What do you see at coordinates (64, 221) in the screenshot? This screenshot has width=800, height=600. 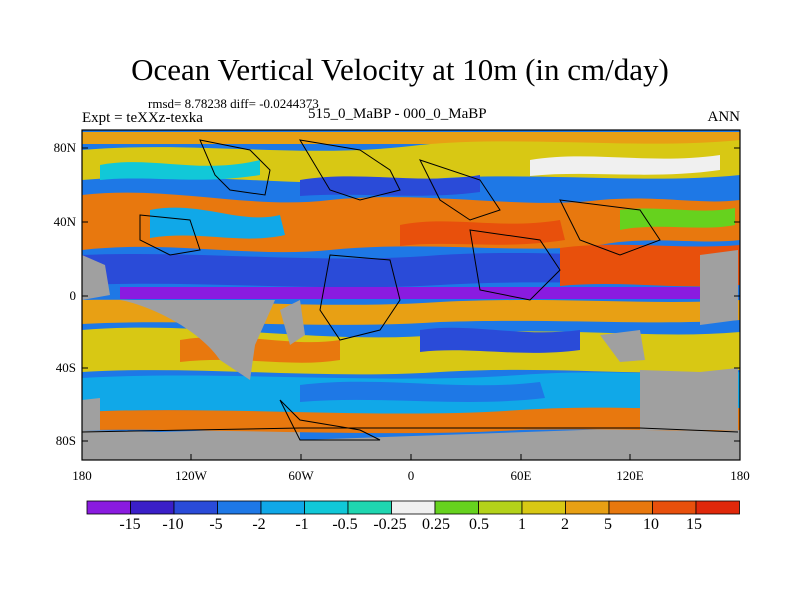 I see `lat-label-40n: 40N` at bounding box center [64, 221].